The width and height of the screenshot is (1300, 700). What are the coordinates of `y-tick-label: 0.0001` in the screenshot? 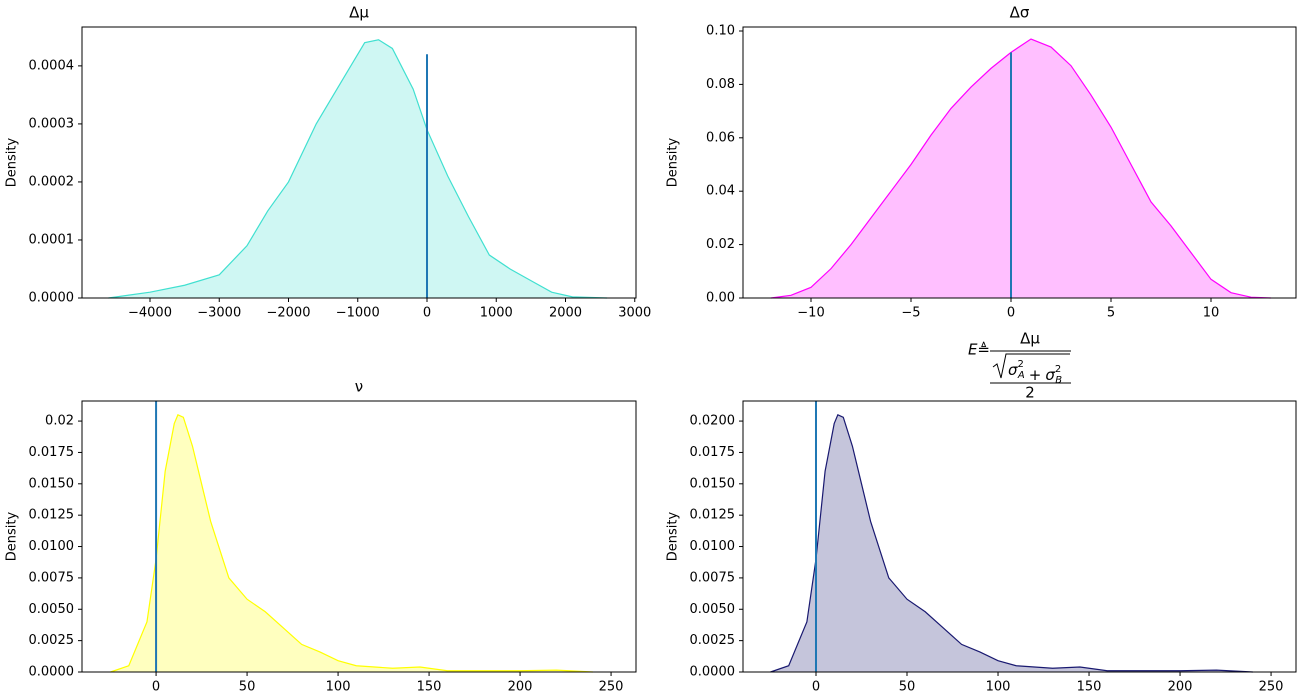 It's located at (52, 239).